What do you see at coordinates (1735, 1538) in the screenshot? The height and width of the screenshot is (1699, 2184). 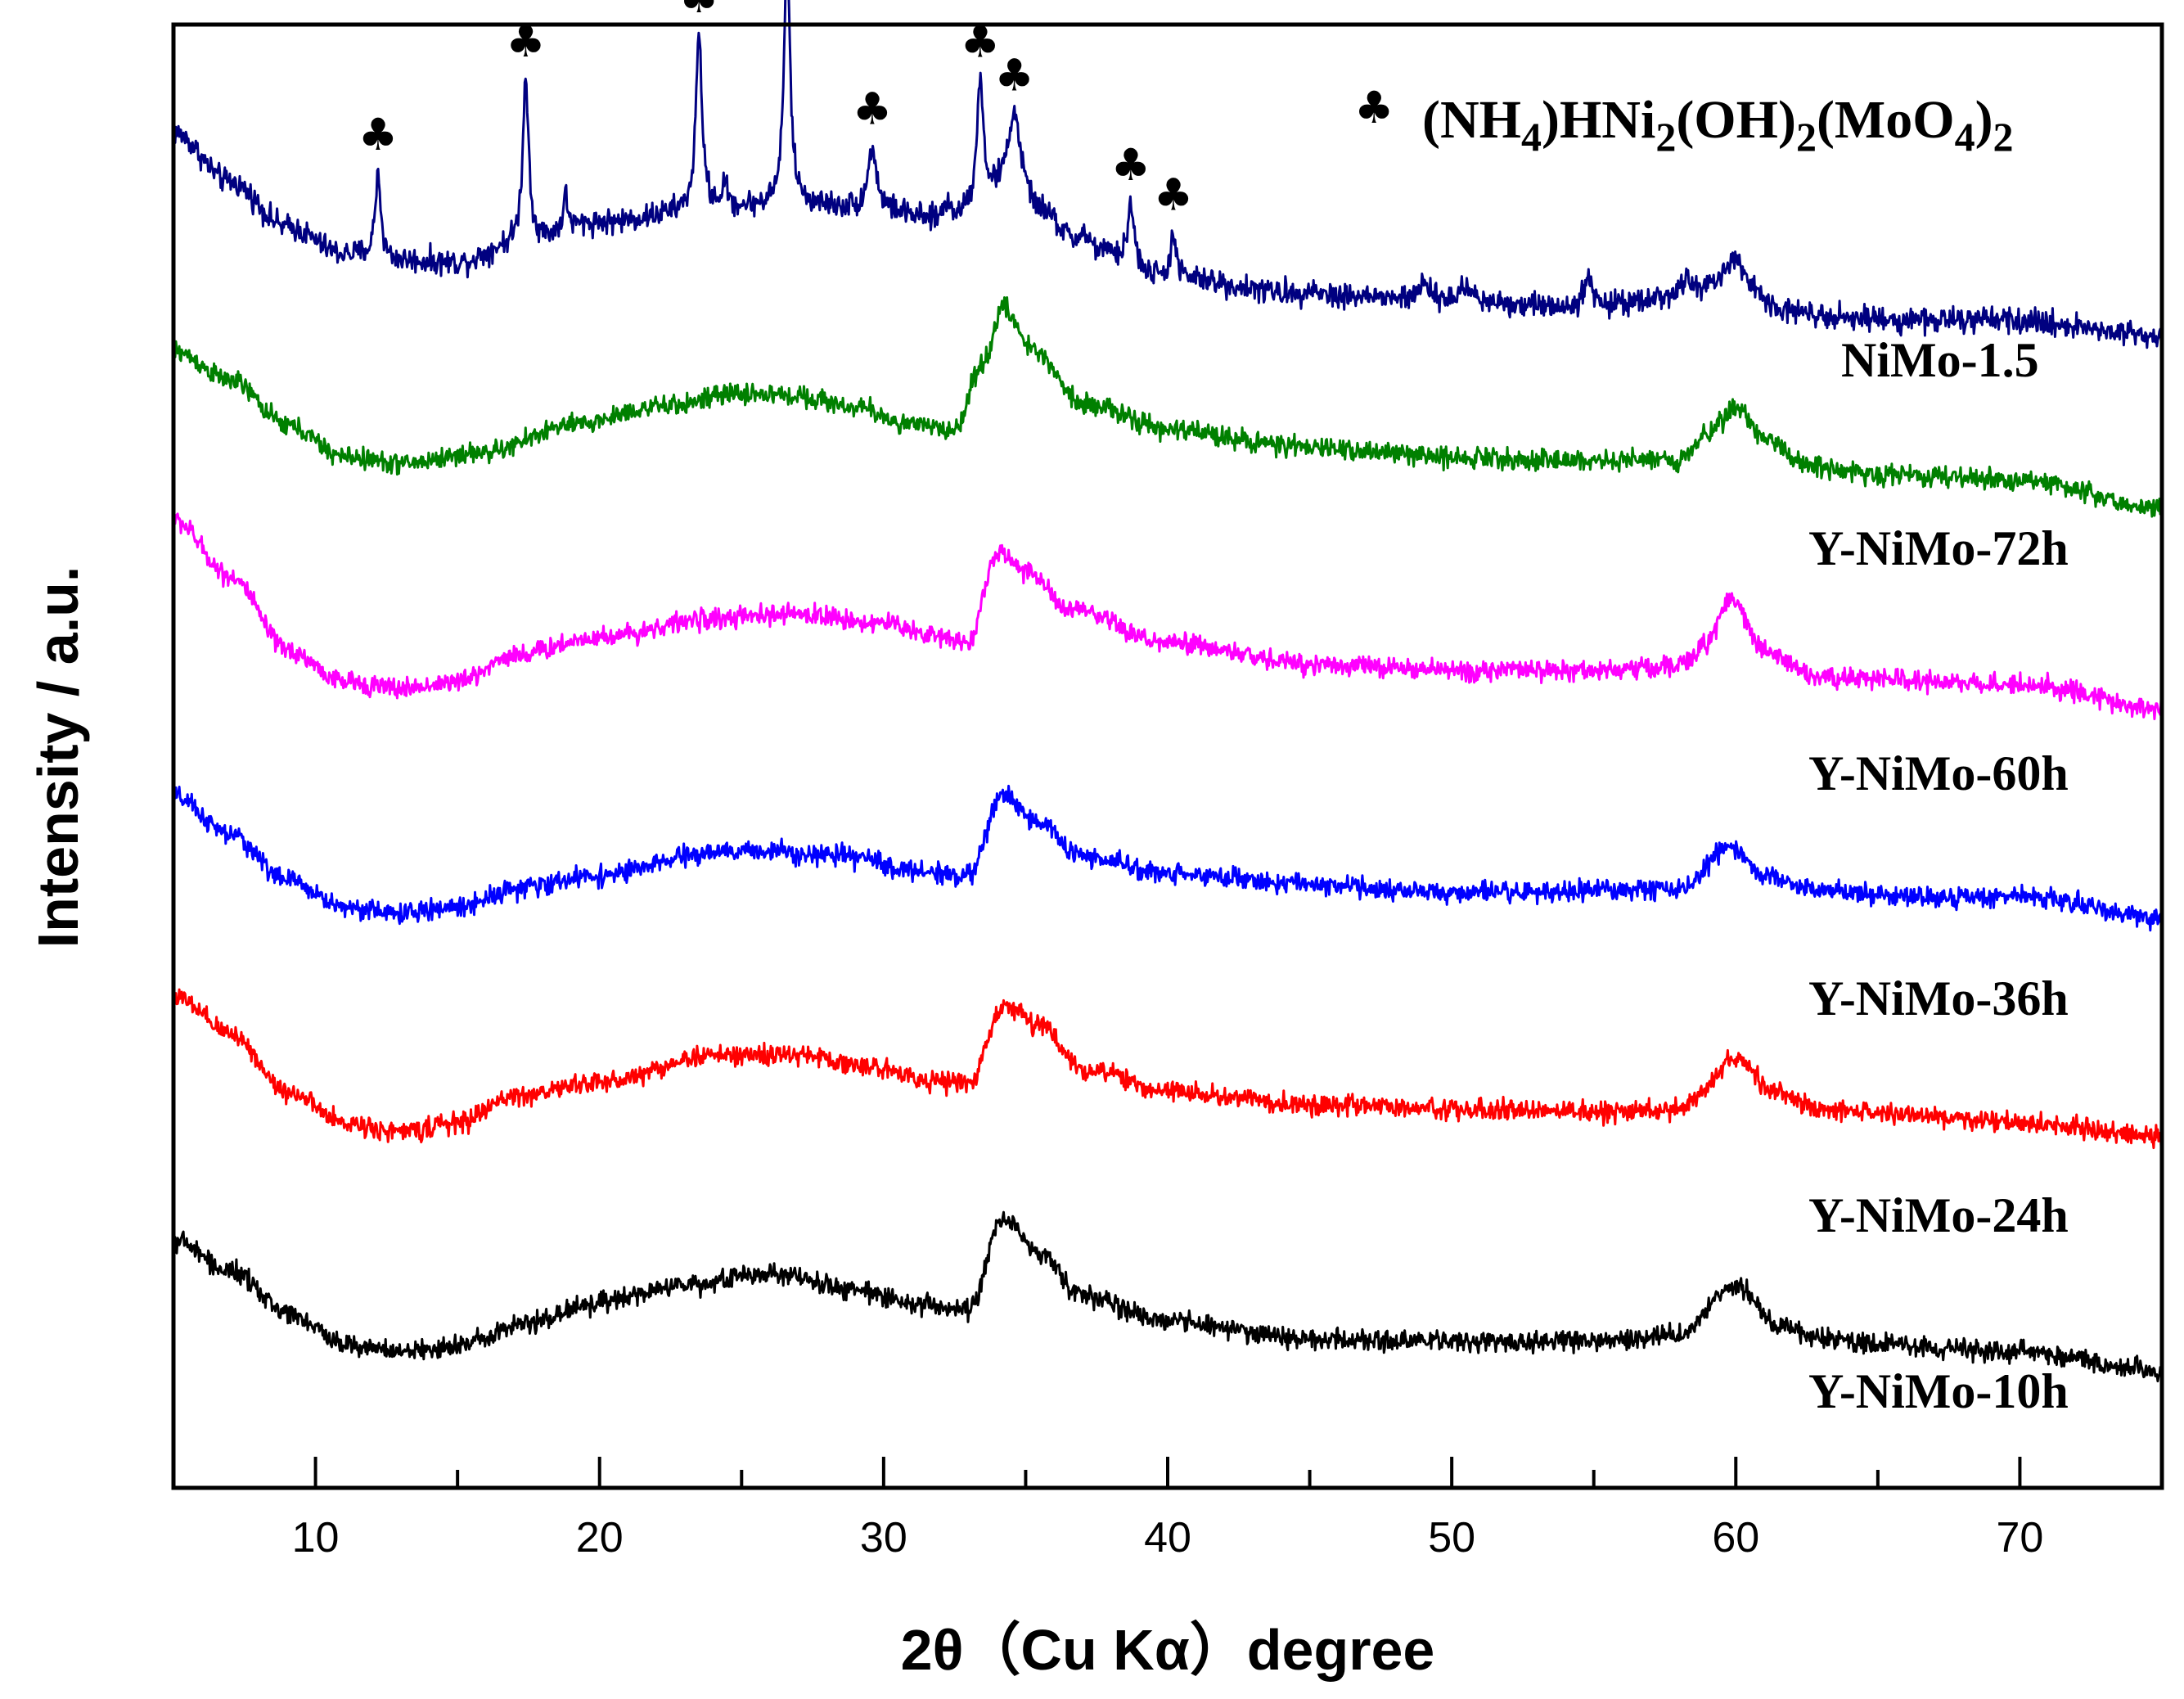 I see `x-tick-label: 60` at bounding box center [1735, 1538].